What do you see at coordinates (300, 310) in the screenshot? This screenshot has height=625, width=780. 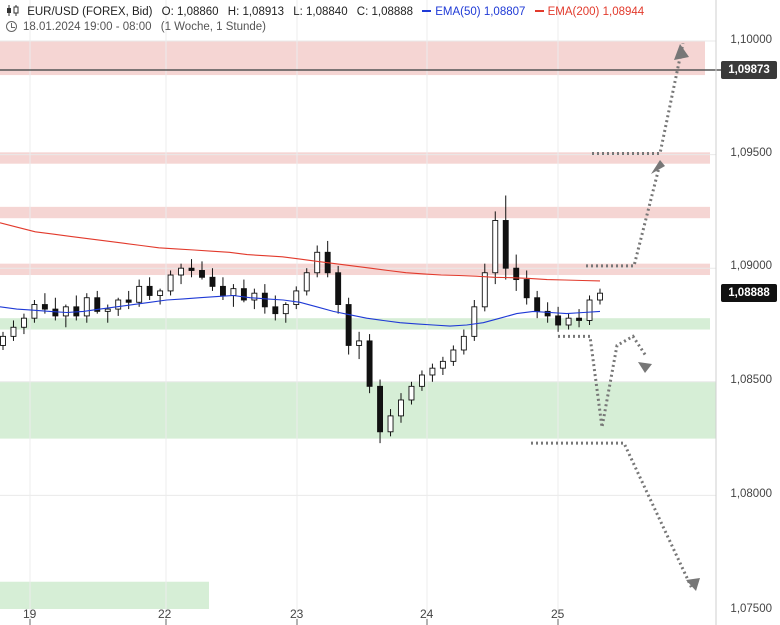 I see `ema50-line` at bounding box center [300, 310].